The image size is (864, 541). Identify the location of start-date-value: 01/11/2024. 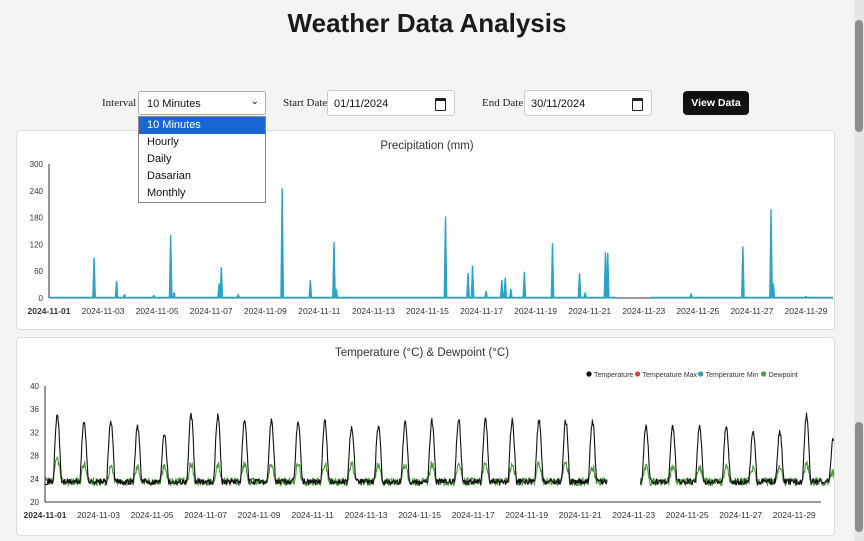
(361, 104).